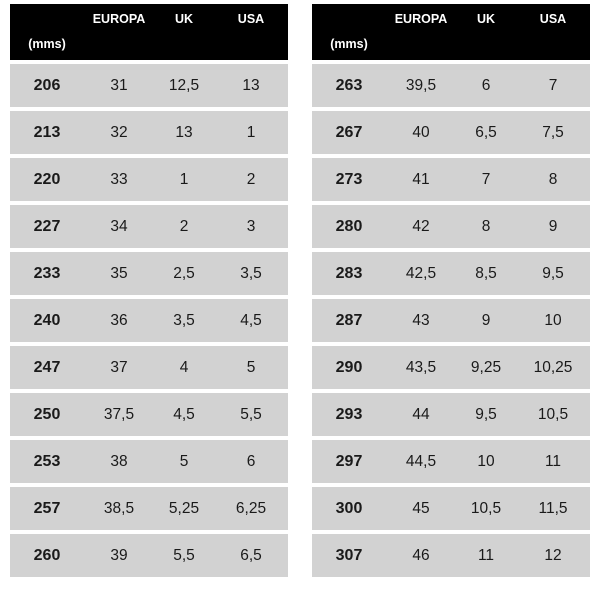 The height and width of the screenshot is (596, 600). I want to click on table-row: 220 33 1 2, so click(149, 179).